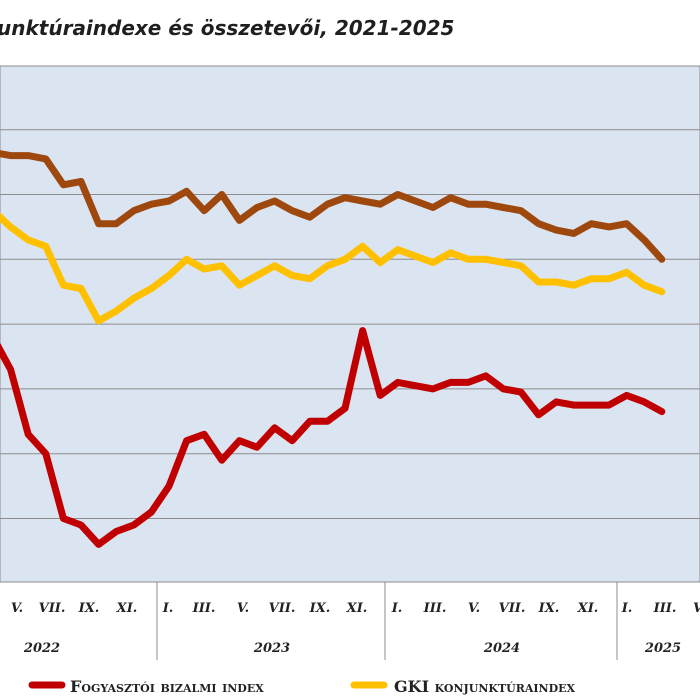 Image resolution: width=700 pixels, height=700 pixels. What do you see at coordinates (41, 648) in the screenshot?
I see `year-label: 2022` at bounding box center [41, 648].